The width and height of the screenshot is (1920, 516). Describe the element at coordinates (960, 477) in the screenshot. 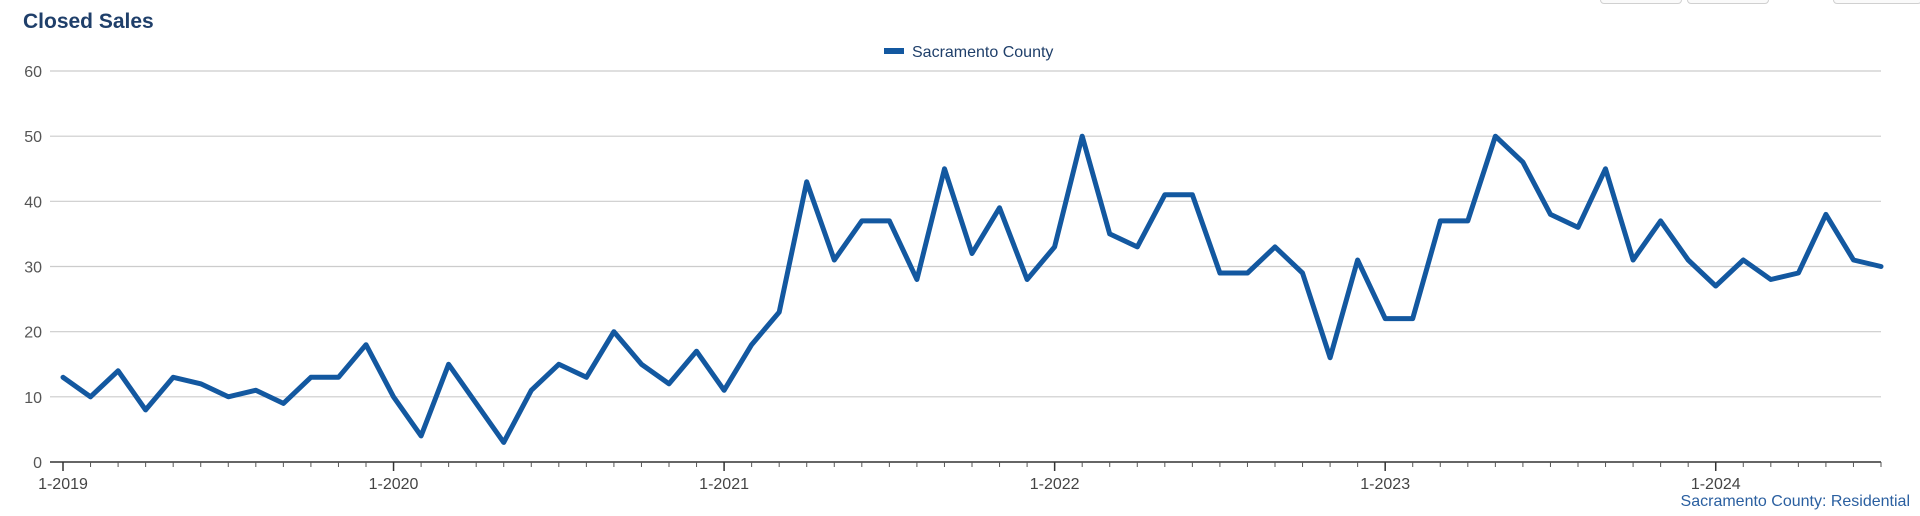

I see `x-axis: 1-2019 1-2020 1-2021 1-2022 1-2023 1-2024` at that location.